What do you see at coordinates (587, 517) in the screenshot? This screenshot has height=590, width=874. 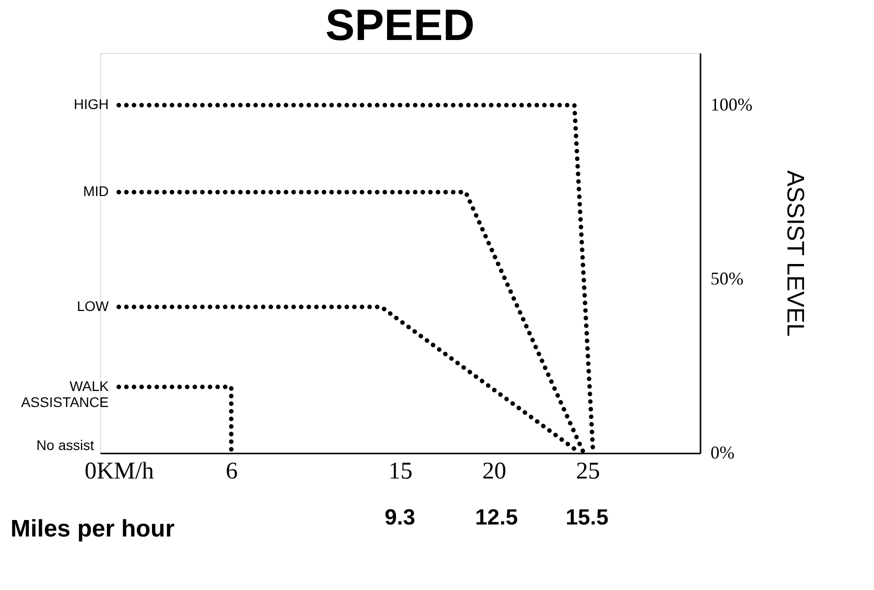 I see `x2-tick-label: 15.5` at bounding box center [587, 517].